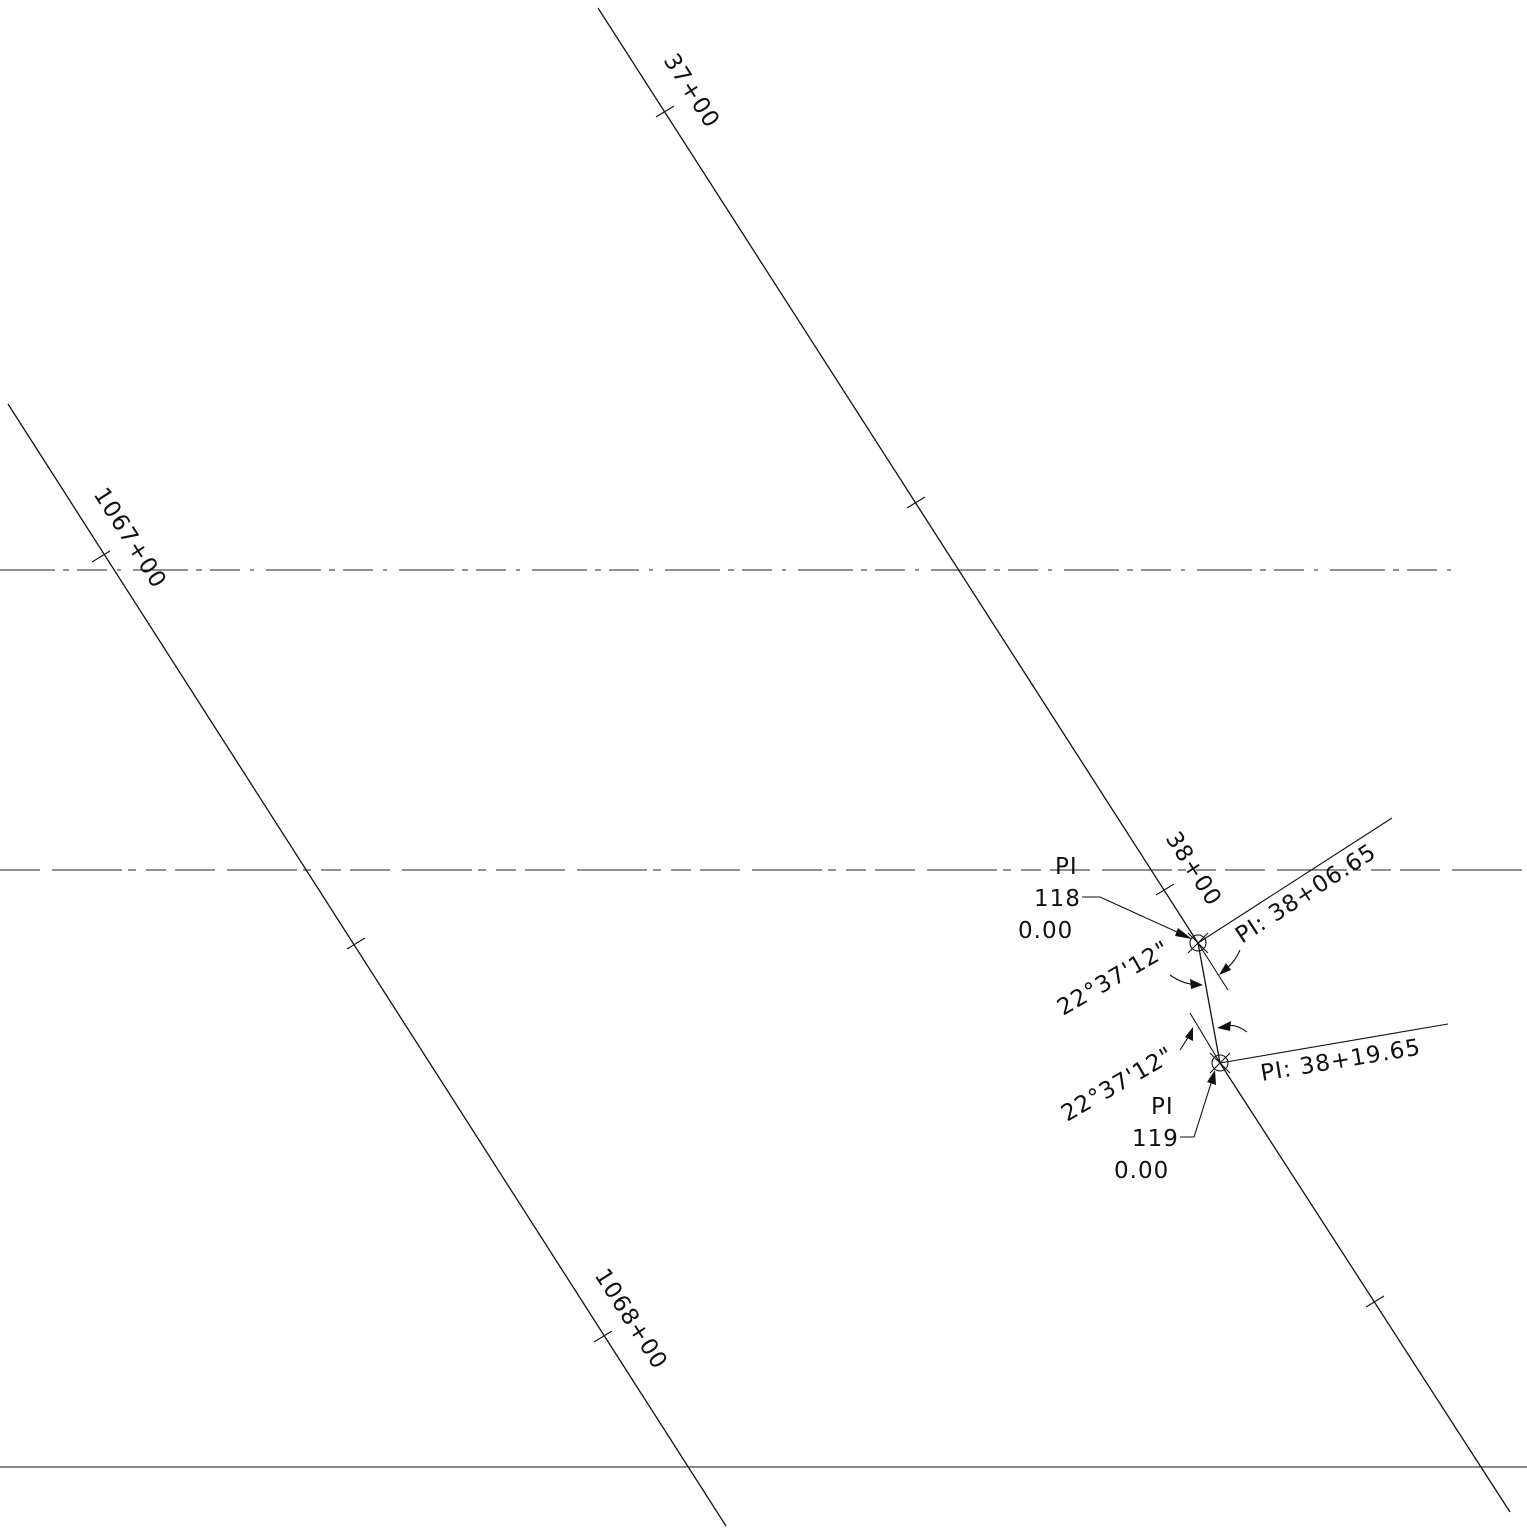 The image size is (1527, 1528). What do you see at coordinates (1183, 933) in the screenshot?
I see `pi118-label-arrow` at bounding box center [1183, 933].